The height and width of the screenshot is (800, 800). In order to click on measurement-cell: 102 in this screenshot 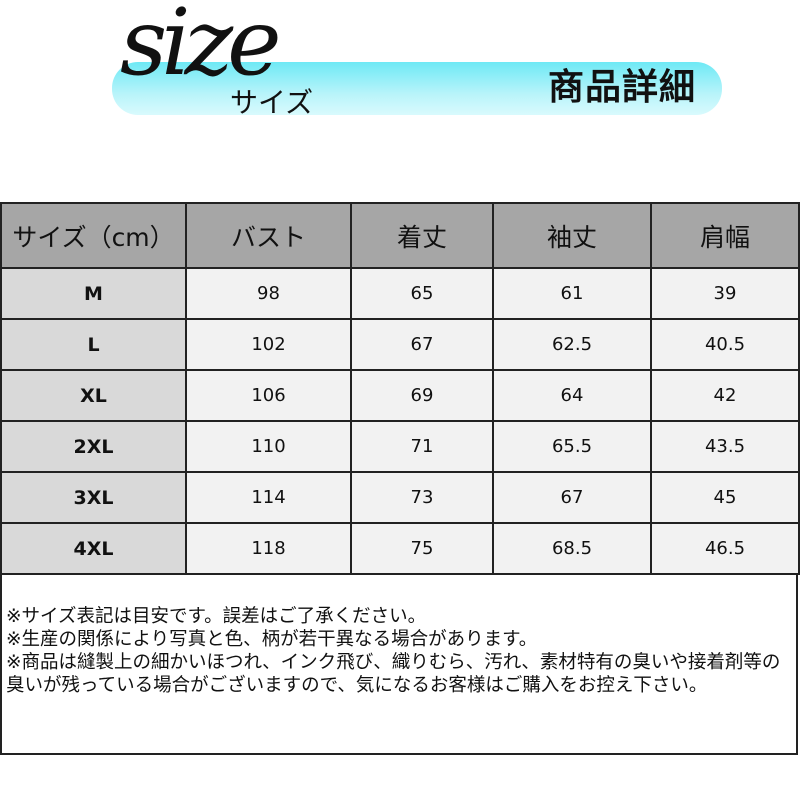, I will do `click(268, 344)`.